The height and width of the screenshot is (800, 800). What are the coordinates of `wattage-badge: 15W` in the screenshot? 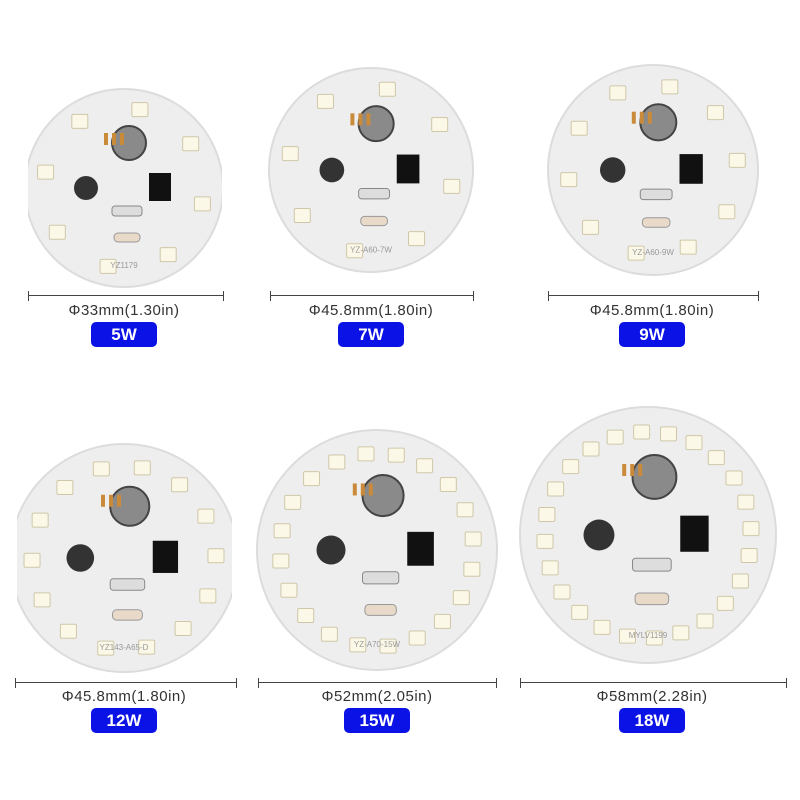 It's located at (377, 720).